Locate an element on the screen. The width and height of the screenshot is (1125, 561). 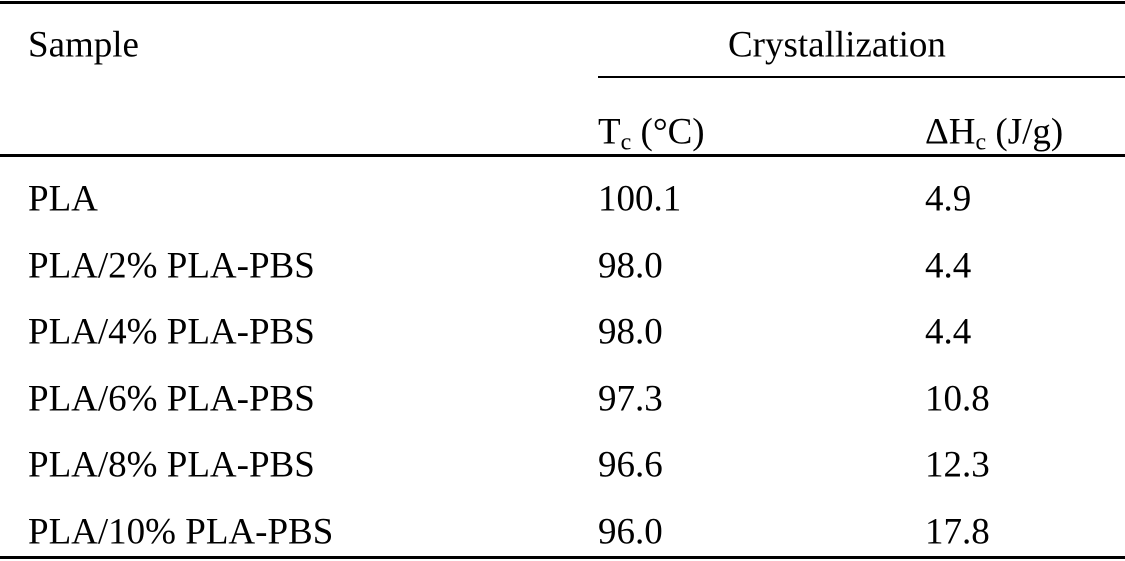
header-symbol: T is located at coordinates (609, 132).